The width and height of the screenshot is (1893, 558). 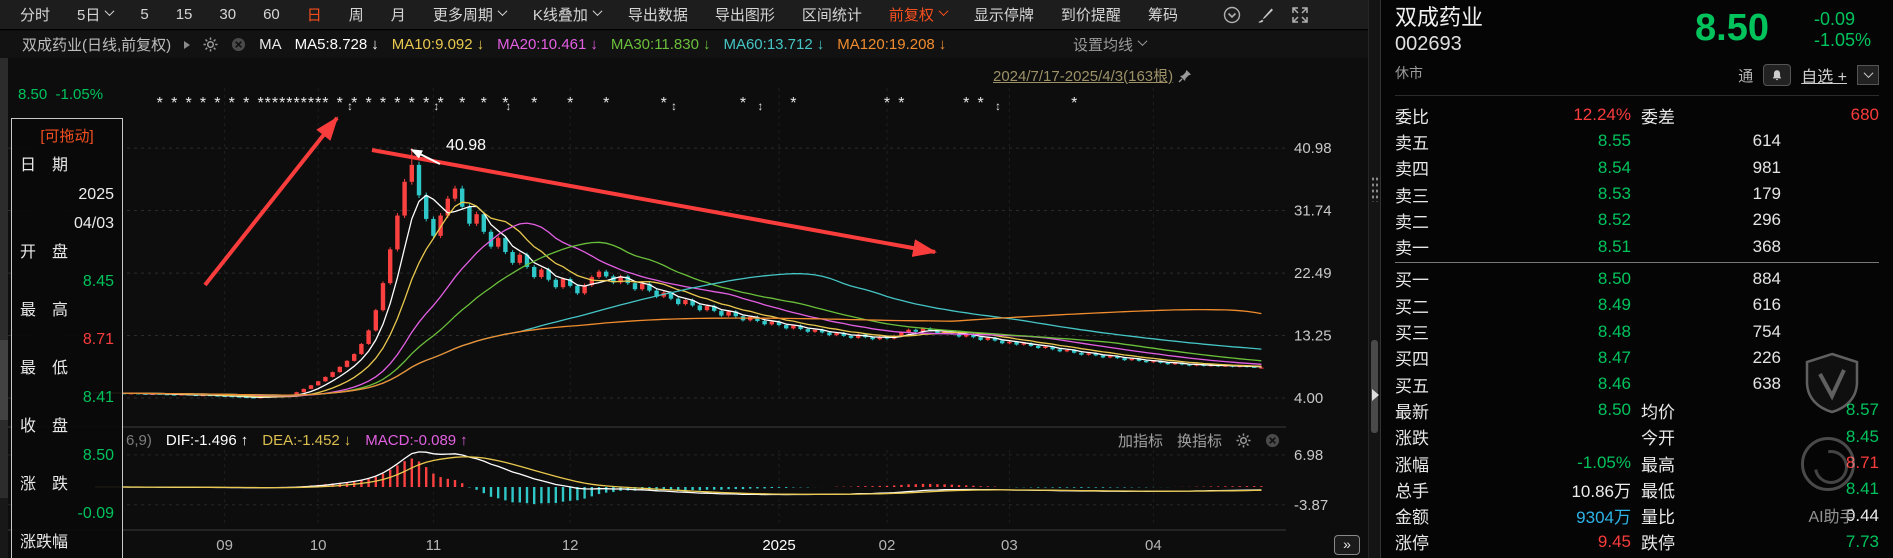 What do you see at coordinates (1374, 279) in the screenshot?
I see `panel-divider` at bounding box center [1374, 279].